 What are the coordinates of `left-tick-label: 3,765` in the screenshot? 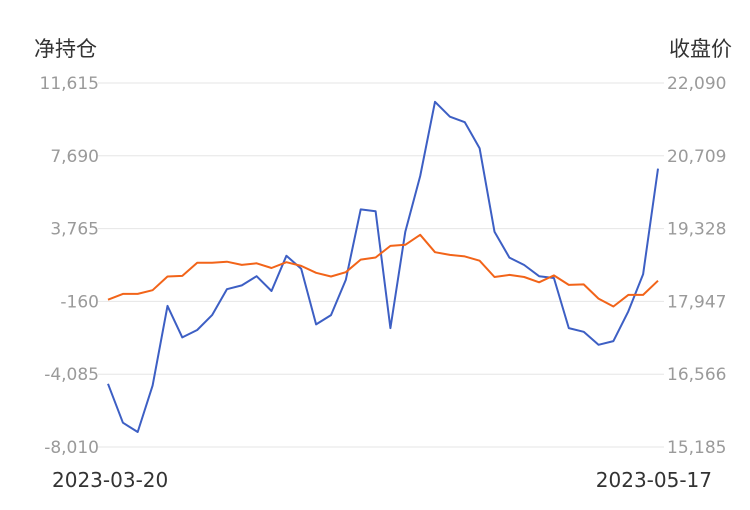 It's located at (74, 230).